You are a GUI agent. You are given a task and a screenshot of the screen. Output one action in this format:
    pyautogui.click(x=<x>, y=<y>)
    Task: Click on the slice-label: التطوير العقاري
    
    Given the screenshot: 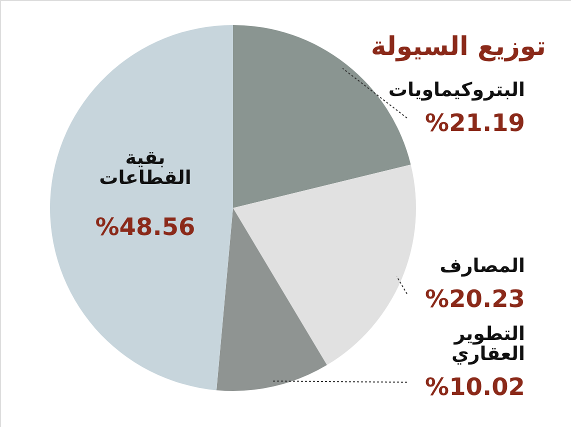 What is the action you would take?
    pyautogui.click(x=488, y=344)
    